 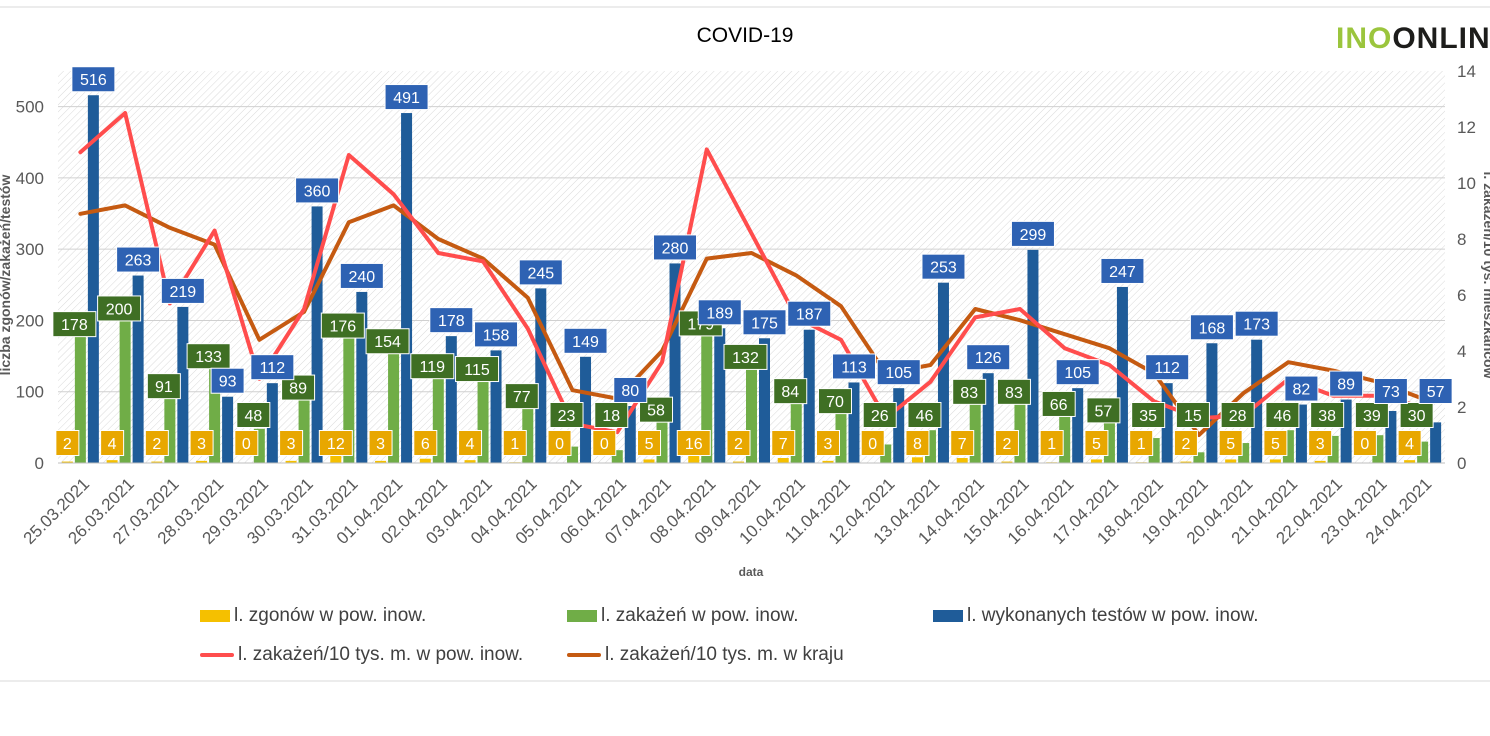 I want to click on logo-part-online: ONLINE, so click(x=1441, y=38).